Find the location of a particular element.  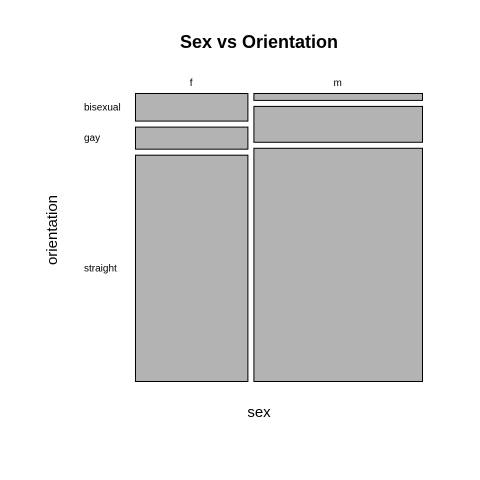

x-tick-m: m is located at coordinates (338, 83).